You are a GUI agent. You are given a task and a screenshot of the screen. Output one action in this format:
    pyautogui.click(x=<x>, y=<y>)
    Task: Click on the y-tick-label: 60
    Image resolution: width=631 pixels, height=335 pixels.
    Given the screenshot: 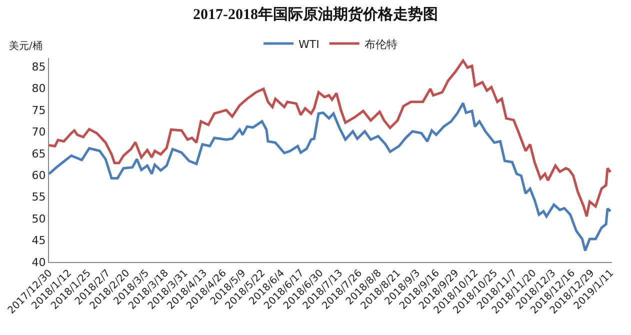 What is the action you would take?
    pyautogui.click(x=39, y=175)
    